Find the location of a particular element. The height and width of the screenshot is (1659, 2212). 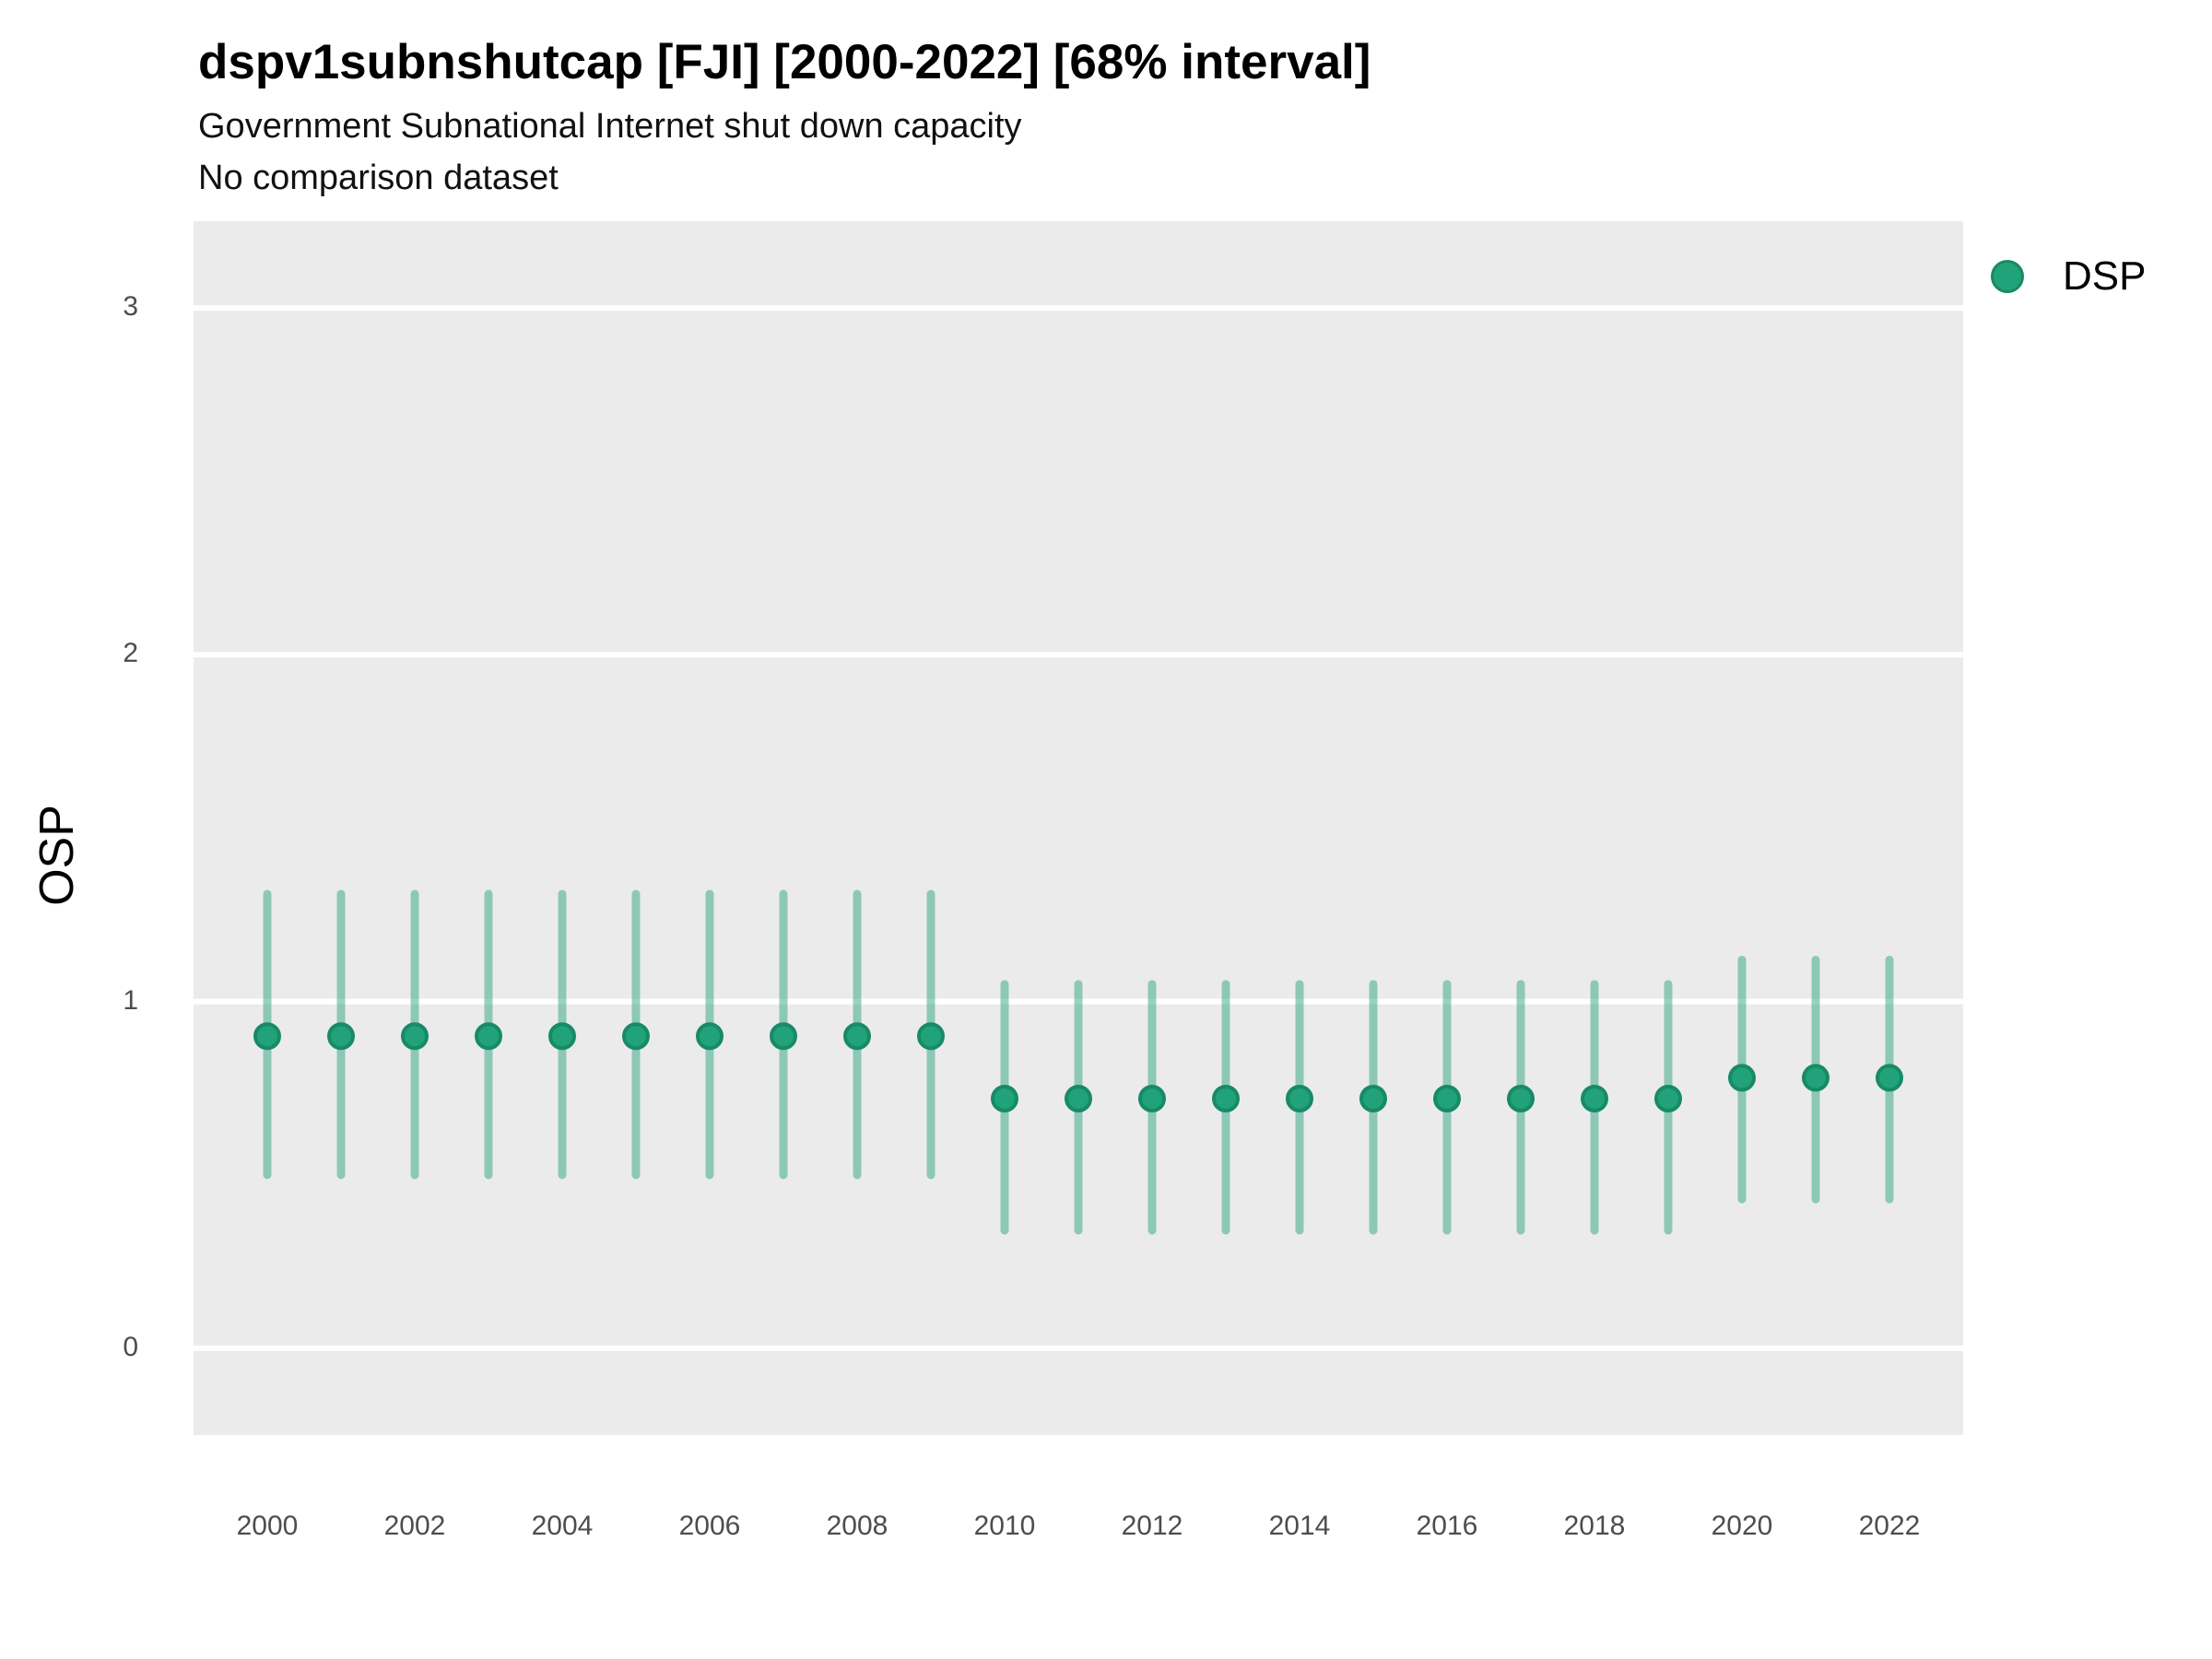

x-tick-label: 2008 is located at coordinates (857, 1526).